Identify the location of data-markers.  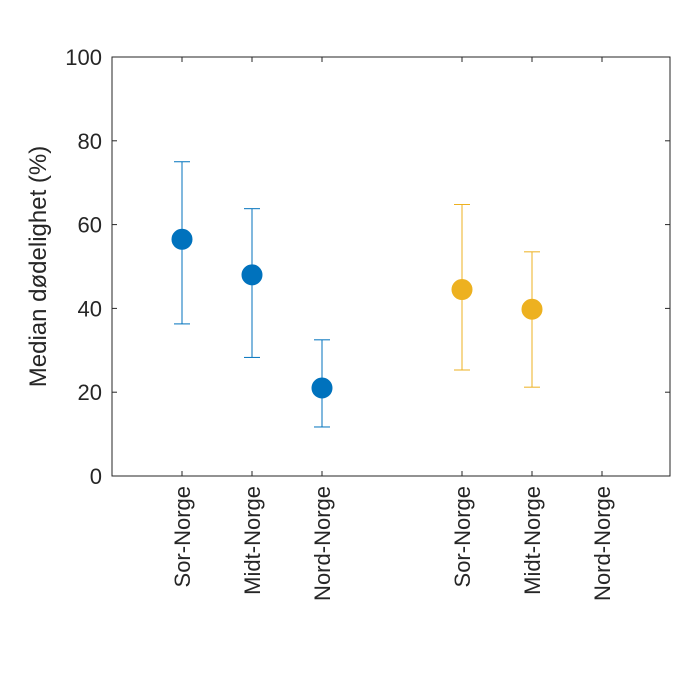
(357, 313).